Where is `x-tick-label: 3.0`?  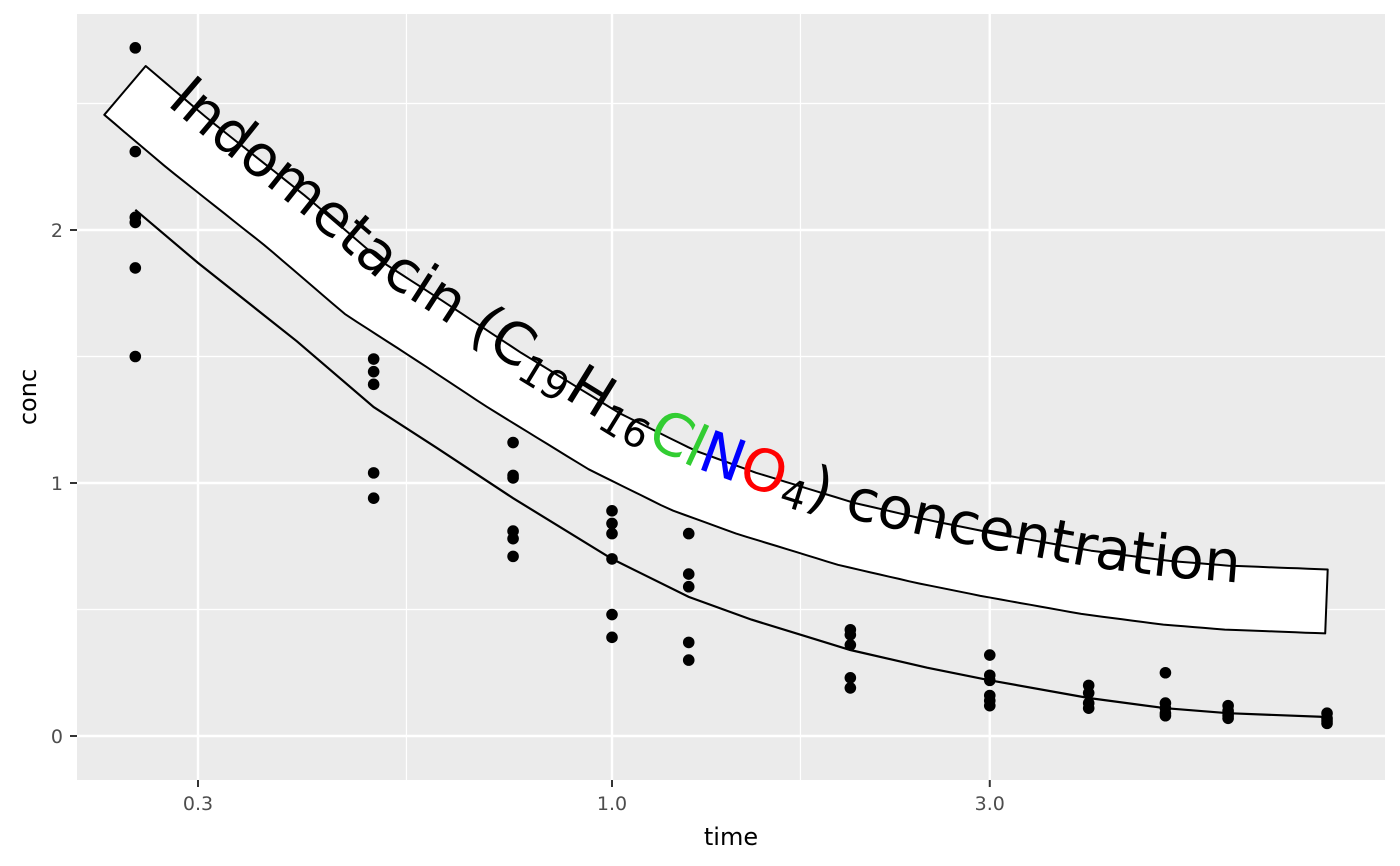 x-tick-label: 3.0 is located at coordinates (990, 804).